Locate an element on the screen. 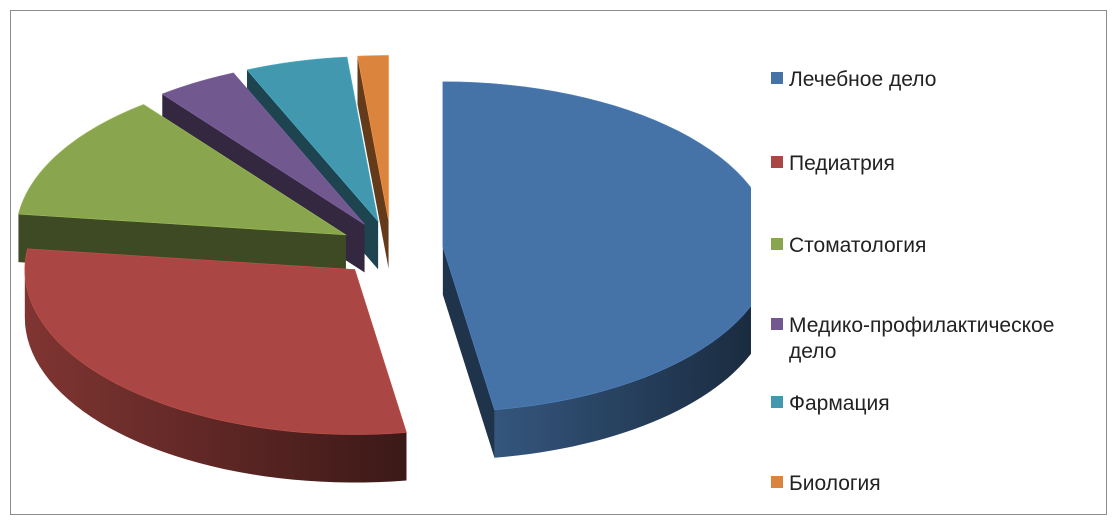 Image resolution: width=1120 pixels, height=528 pixels. legend-label: Фармация is located at coordinates (839, 403).